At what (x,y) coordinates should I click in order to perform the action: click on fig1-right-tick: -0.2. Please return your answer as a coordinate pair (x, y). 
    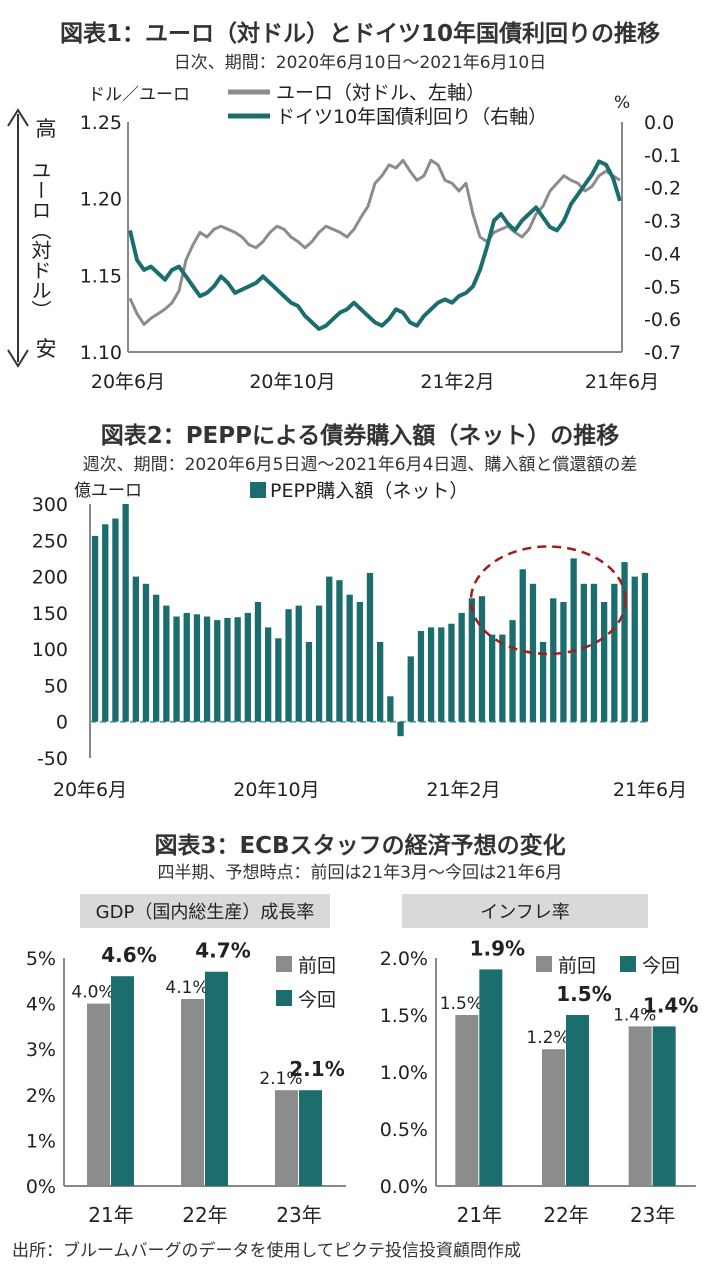
    Looking at the image, I should click on (662, 189).